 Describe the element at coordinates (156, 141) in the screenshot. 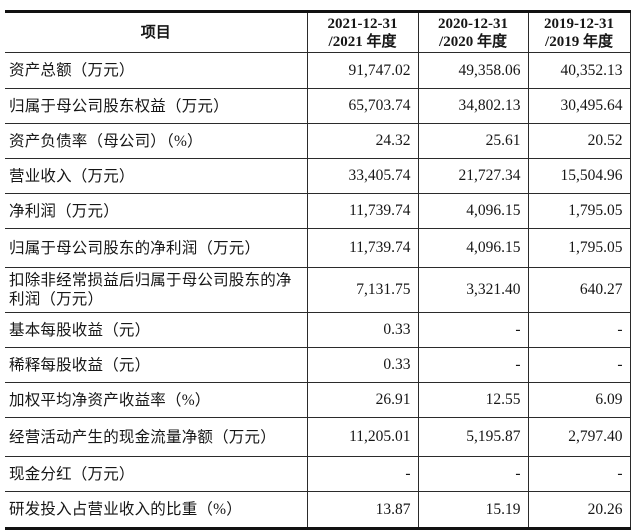

I see `row-label: 资产负债率（母公司）（%）` at that location.